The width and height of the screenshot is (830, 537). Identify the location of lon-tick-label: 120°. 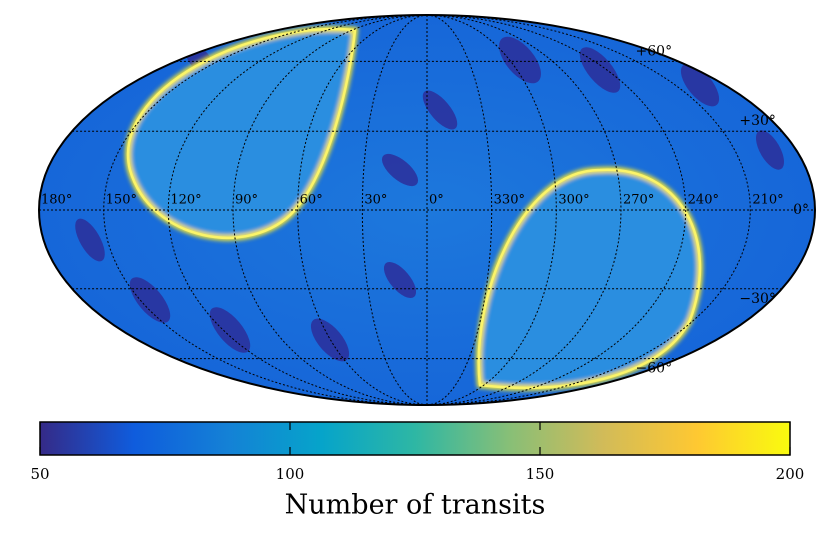
(185, 200).